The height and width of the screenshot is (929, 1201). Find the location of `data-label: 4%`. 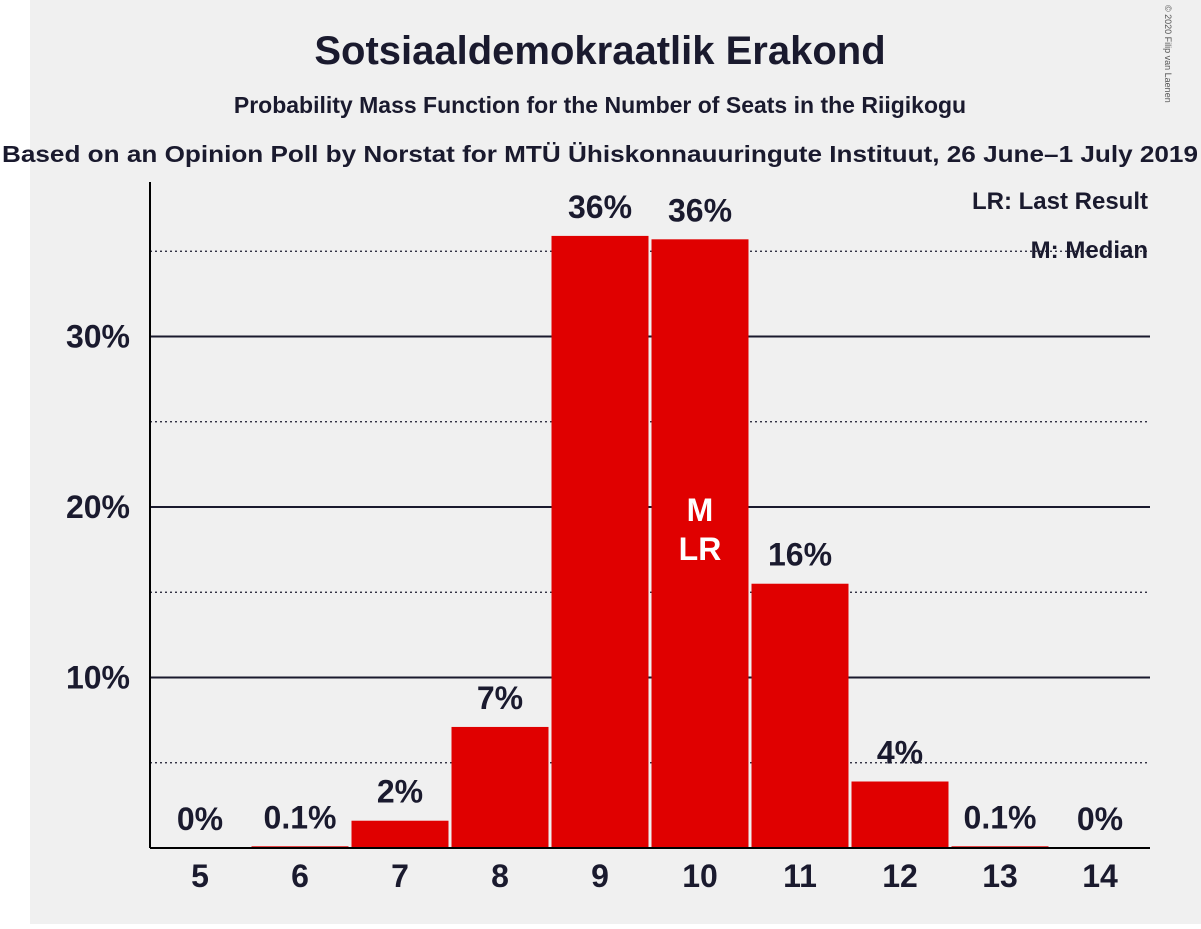

data-label: 4% is located at coordinates (900, 753).